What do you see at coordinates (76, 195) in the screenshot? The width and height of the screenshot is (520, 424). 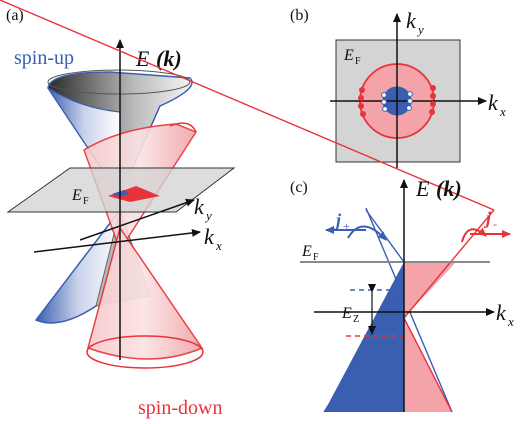 I see `a-fermi-label: E` at bounding box center [76, 195].